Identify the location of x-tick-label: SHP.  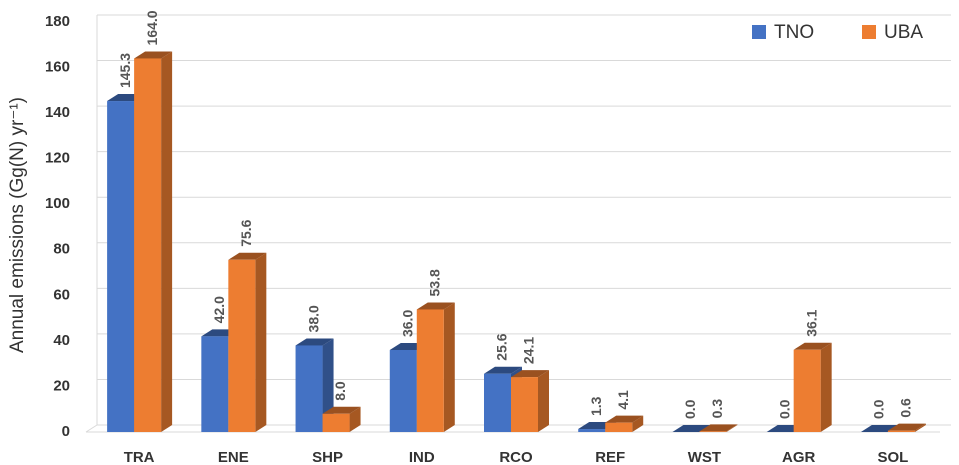
(327, 457).